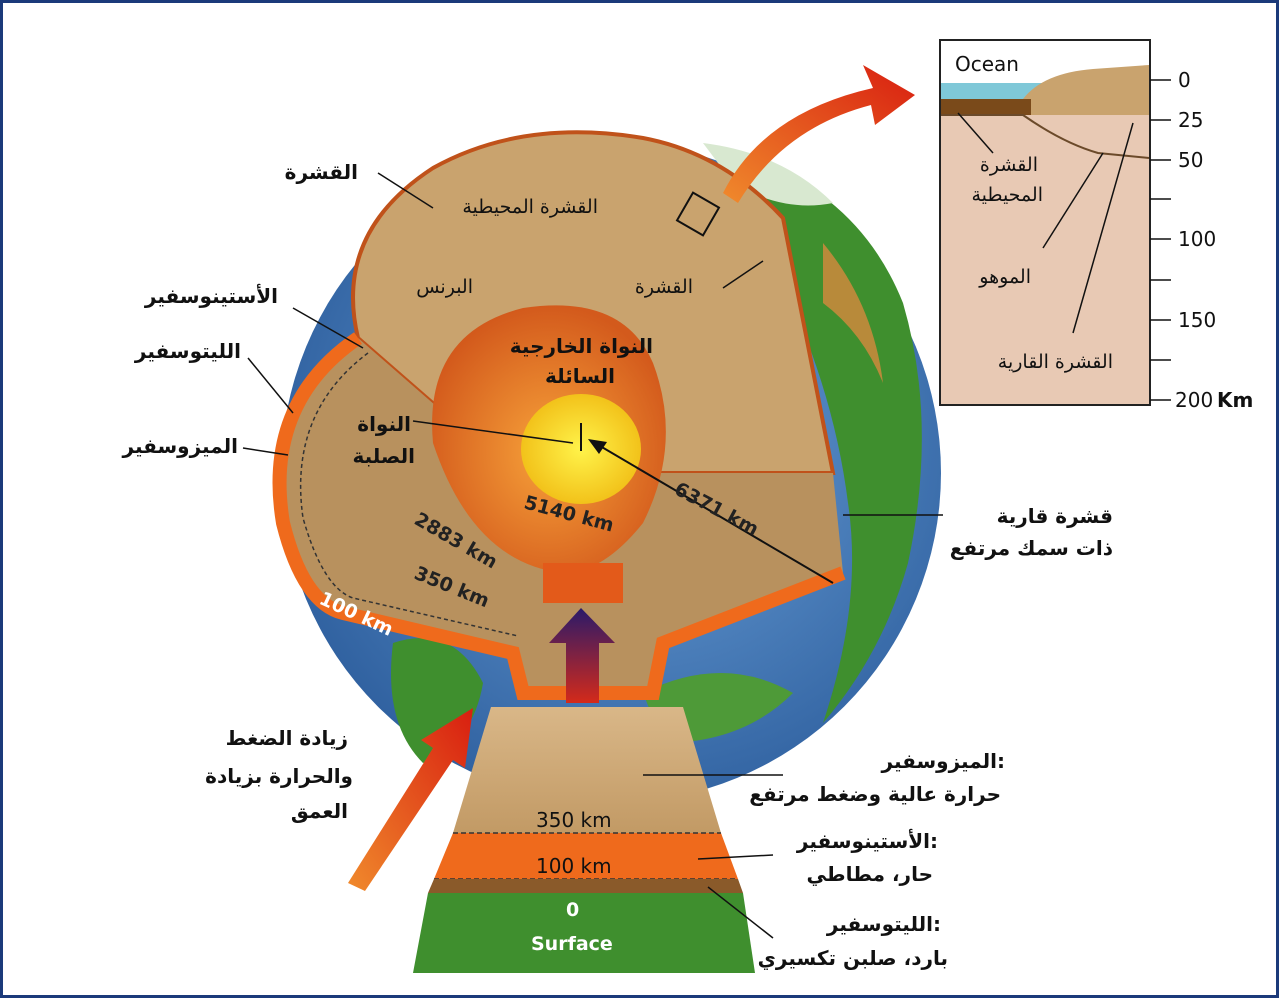 Image resolution: width=1279 pixels, height=999 pixels. Describe the element at coordinates (279, 776) in the screenshot. I see `pressure-note-2: والحرارة بزيادة` at that location.